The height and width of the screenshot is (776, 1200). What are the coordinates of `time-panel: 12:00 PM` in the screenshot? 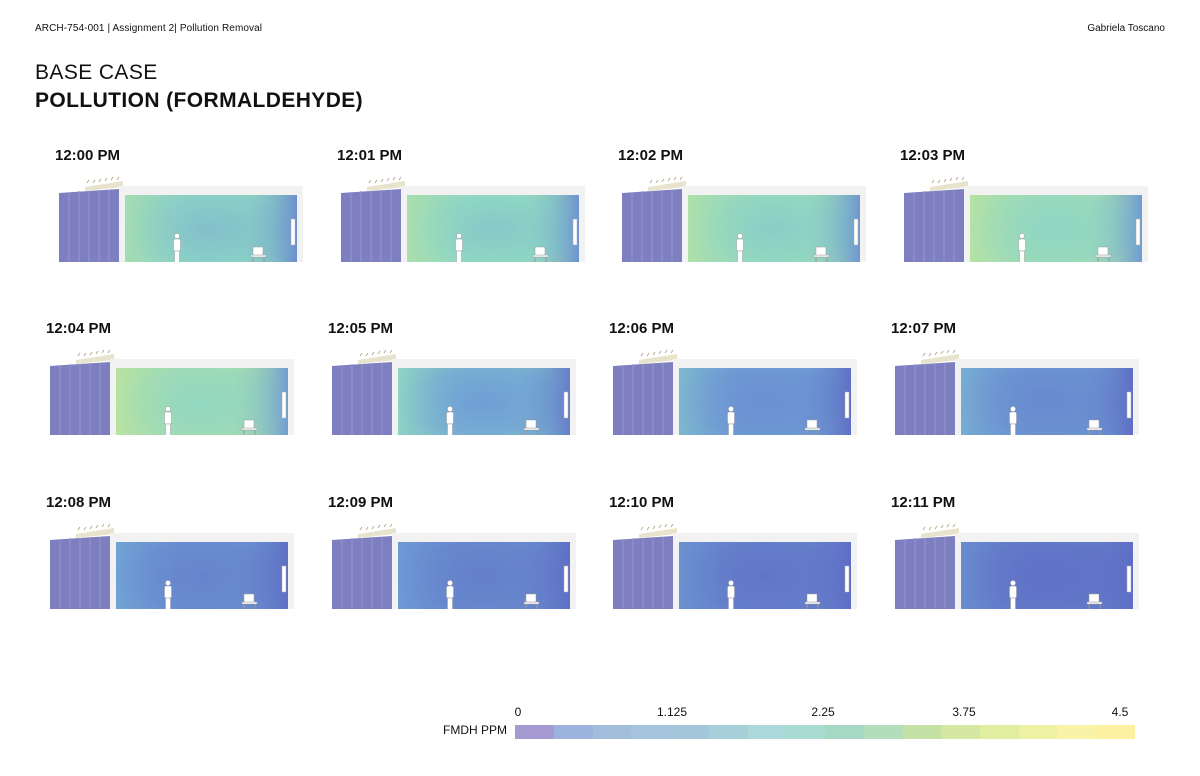 It's located at (190, 204).